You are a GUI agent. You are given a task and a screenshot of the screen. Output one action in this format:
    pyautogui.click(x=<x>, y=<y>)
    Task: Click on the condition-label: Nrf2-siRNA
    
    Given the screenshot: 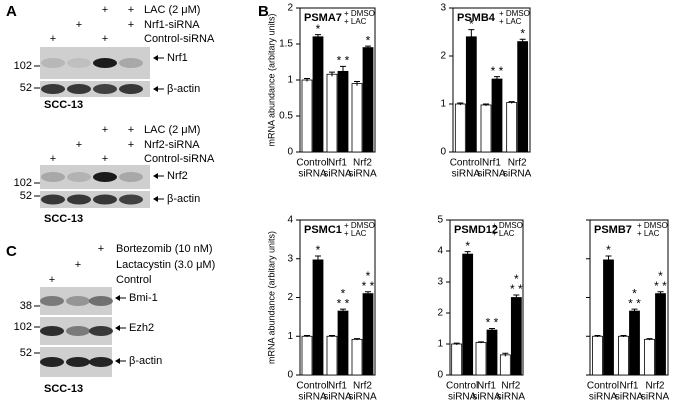 What is the action you would take?
    pyautogui.click(x=172, y=145)
    